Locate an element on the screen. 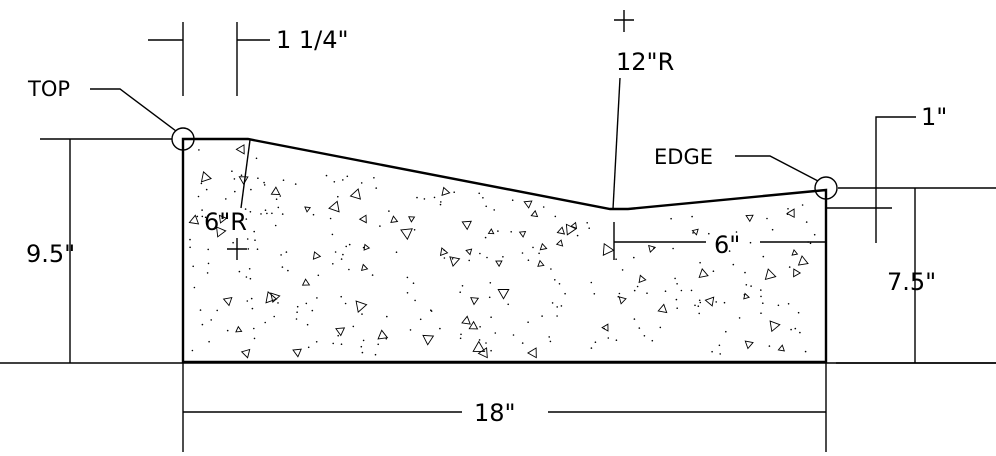 The height and width of the screenshot is (456, 996). radius-large-leader is located at coordinates (616, 143).